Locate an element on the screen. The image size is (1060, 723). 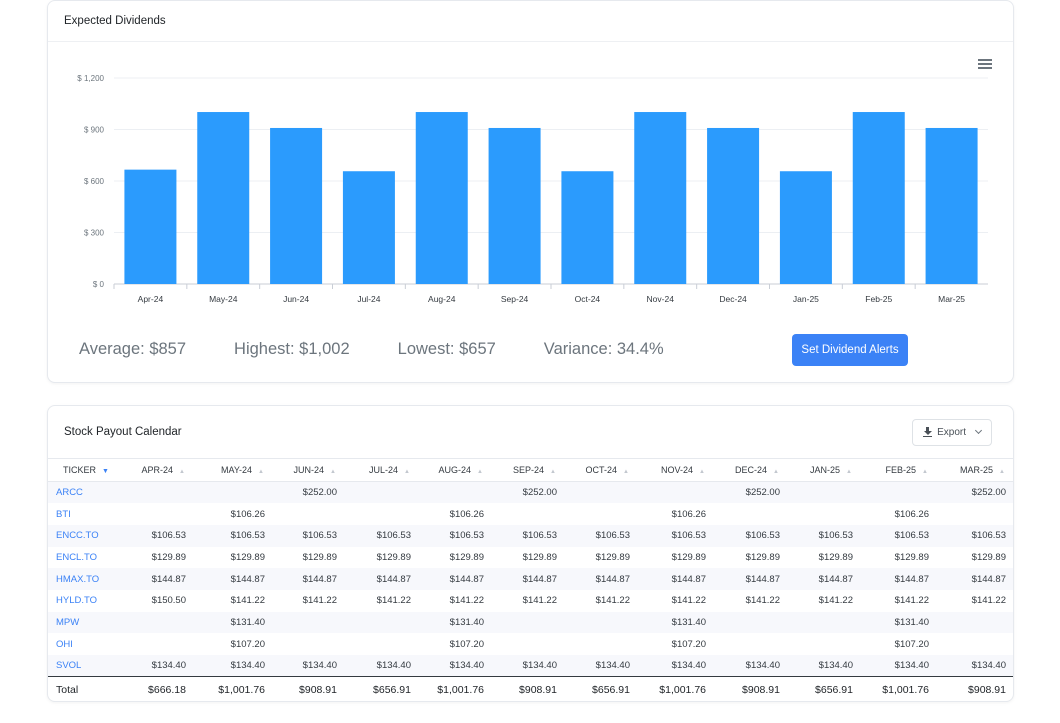
column-header-dec-24: DEC-24 ▲ is located at coordinates (750, 470).